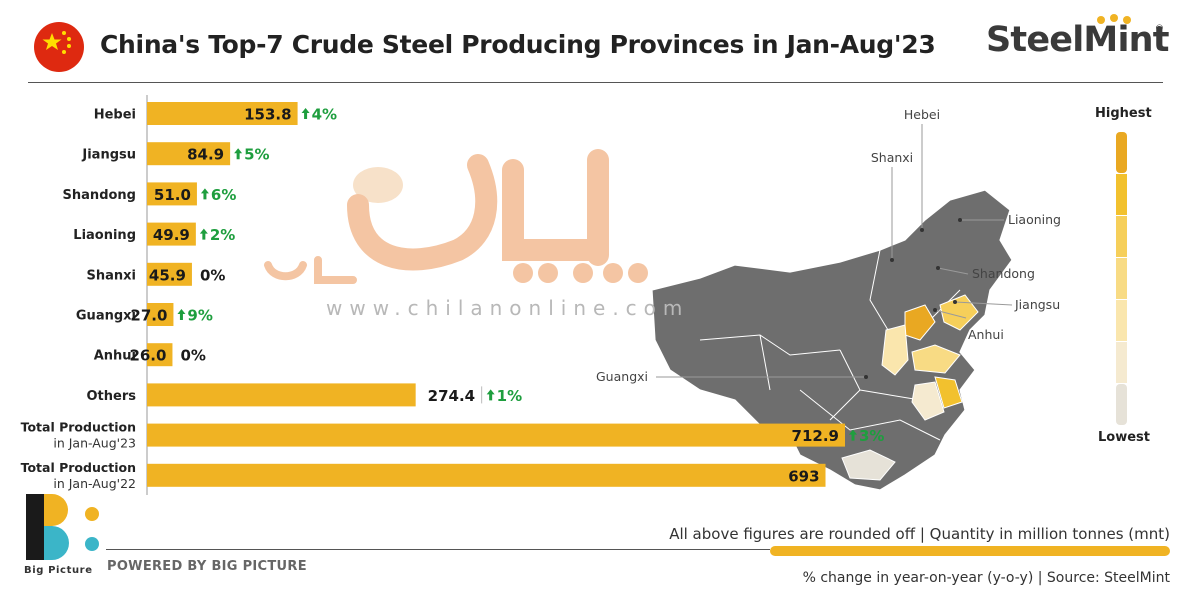 The image size is (1200, 600). I want to click on logo-dots-icon, so click(1114, 19).